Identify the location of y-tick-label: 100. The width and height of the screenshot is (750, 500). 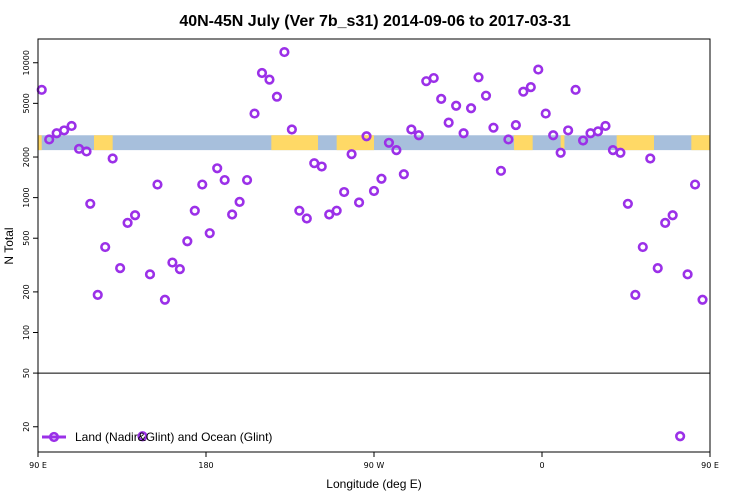
(26, 332).